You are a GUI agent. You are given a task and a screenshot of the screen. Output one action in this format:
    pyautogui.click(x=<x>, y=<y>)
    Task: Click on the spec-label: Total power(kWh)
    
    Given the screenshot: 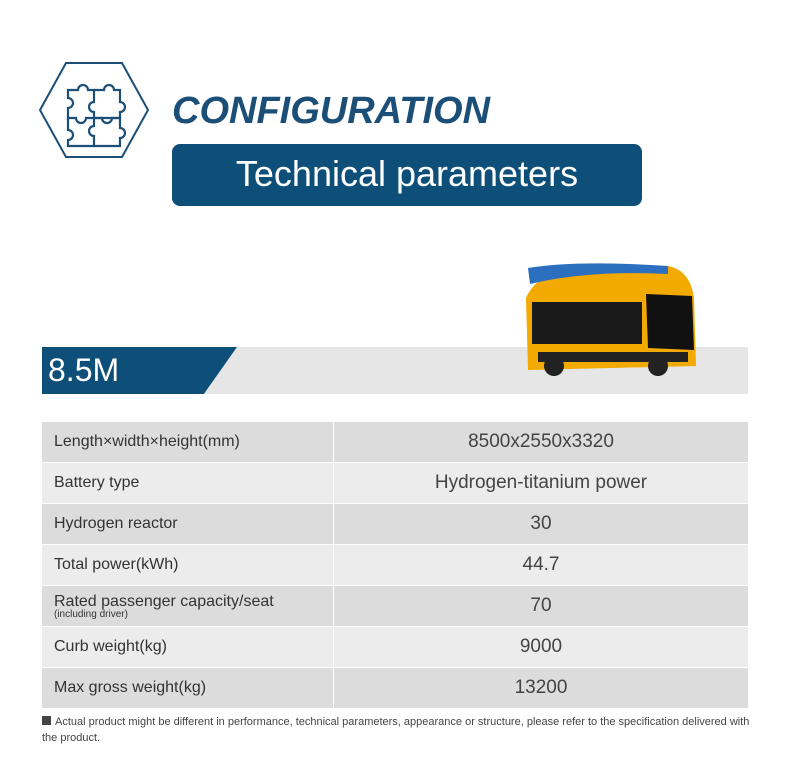 What is the action you would take?
    pyautogui.click(x=188, y=565)
    